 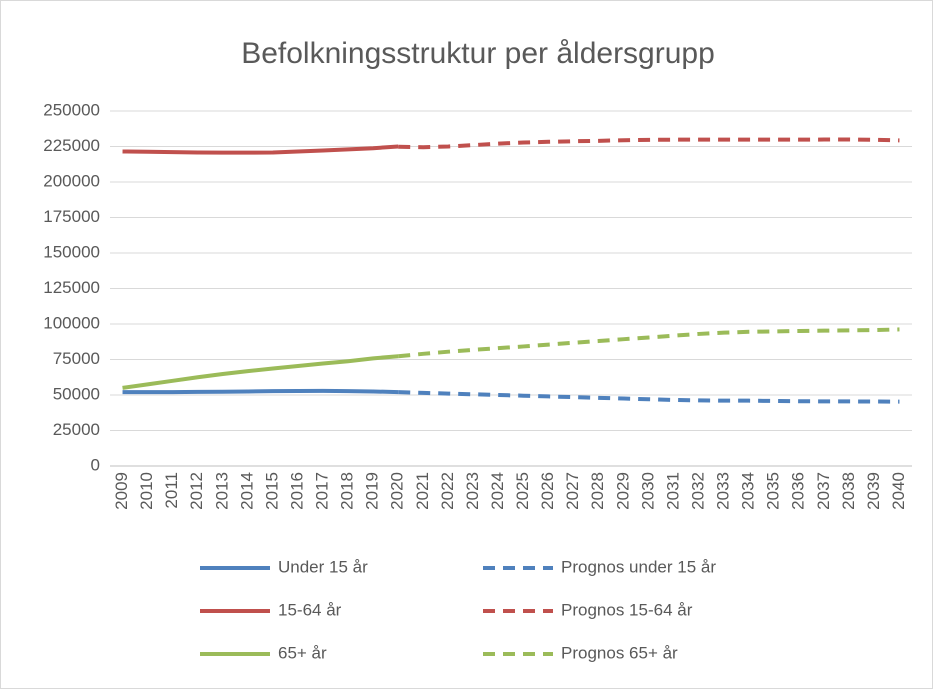 I want to click on y-tick-label: 75000, so click(x=76, y=358).